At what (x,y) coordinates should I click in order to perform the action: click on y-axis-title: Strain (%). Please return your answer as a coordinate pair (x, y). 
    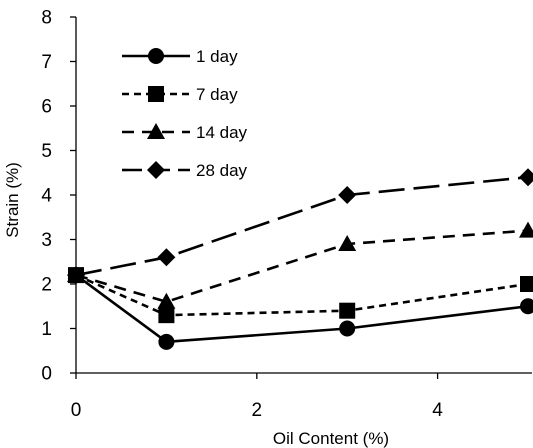
    Looking at the image, I should click on (12, 200).